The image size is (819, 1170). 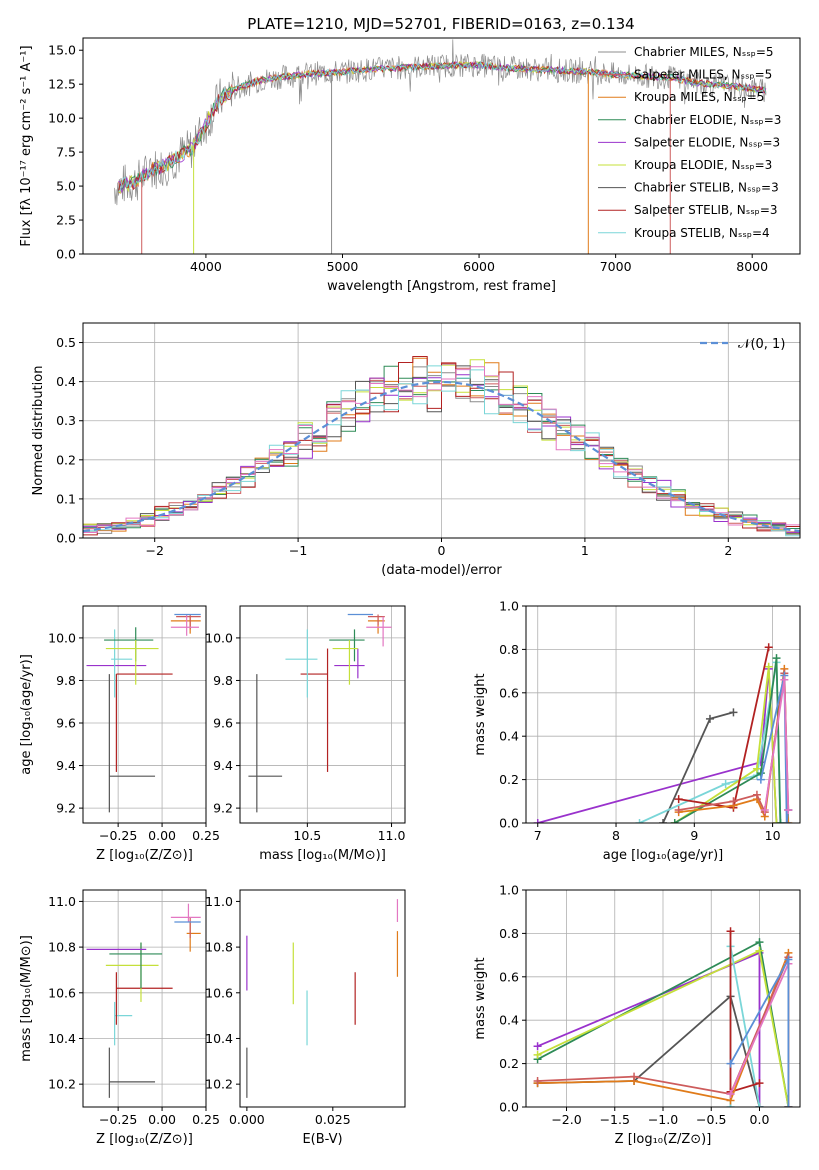 What do you see at coordinates (566, 1119) in the screenshot?
I see `x-tick-label: −2.0` at bounding box center [566, 1119].